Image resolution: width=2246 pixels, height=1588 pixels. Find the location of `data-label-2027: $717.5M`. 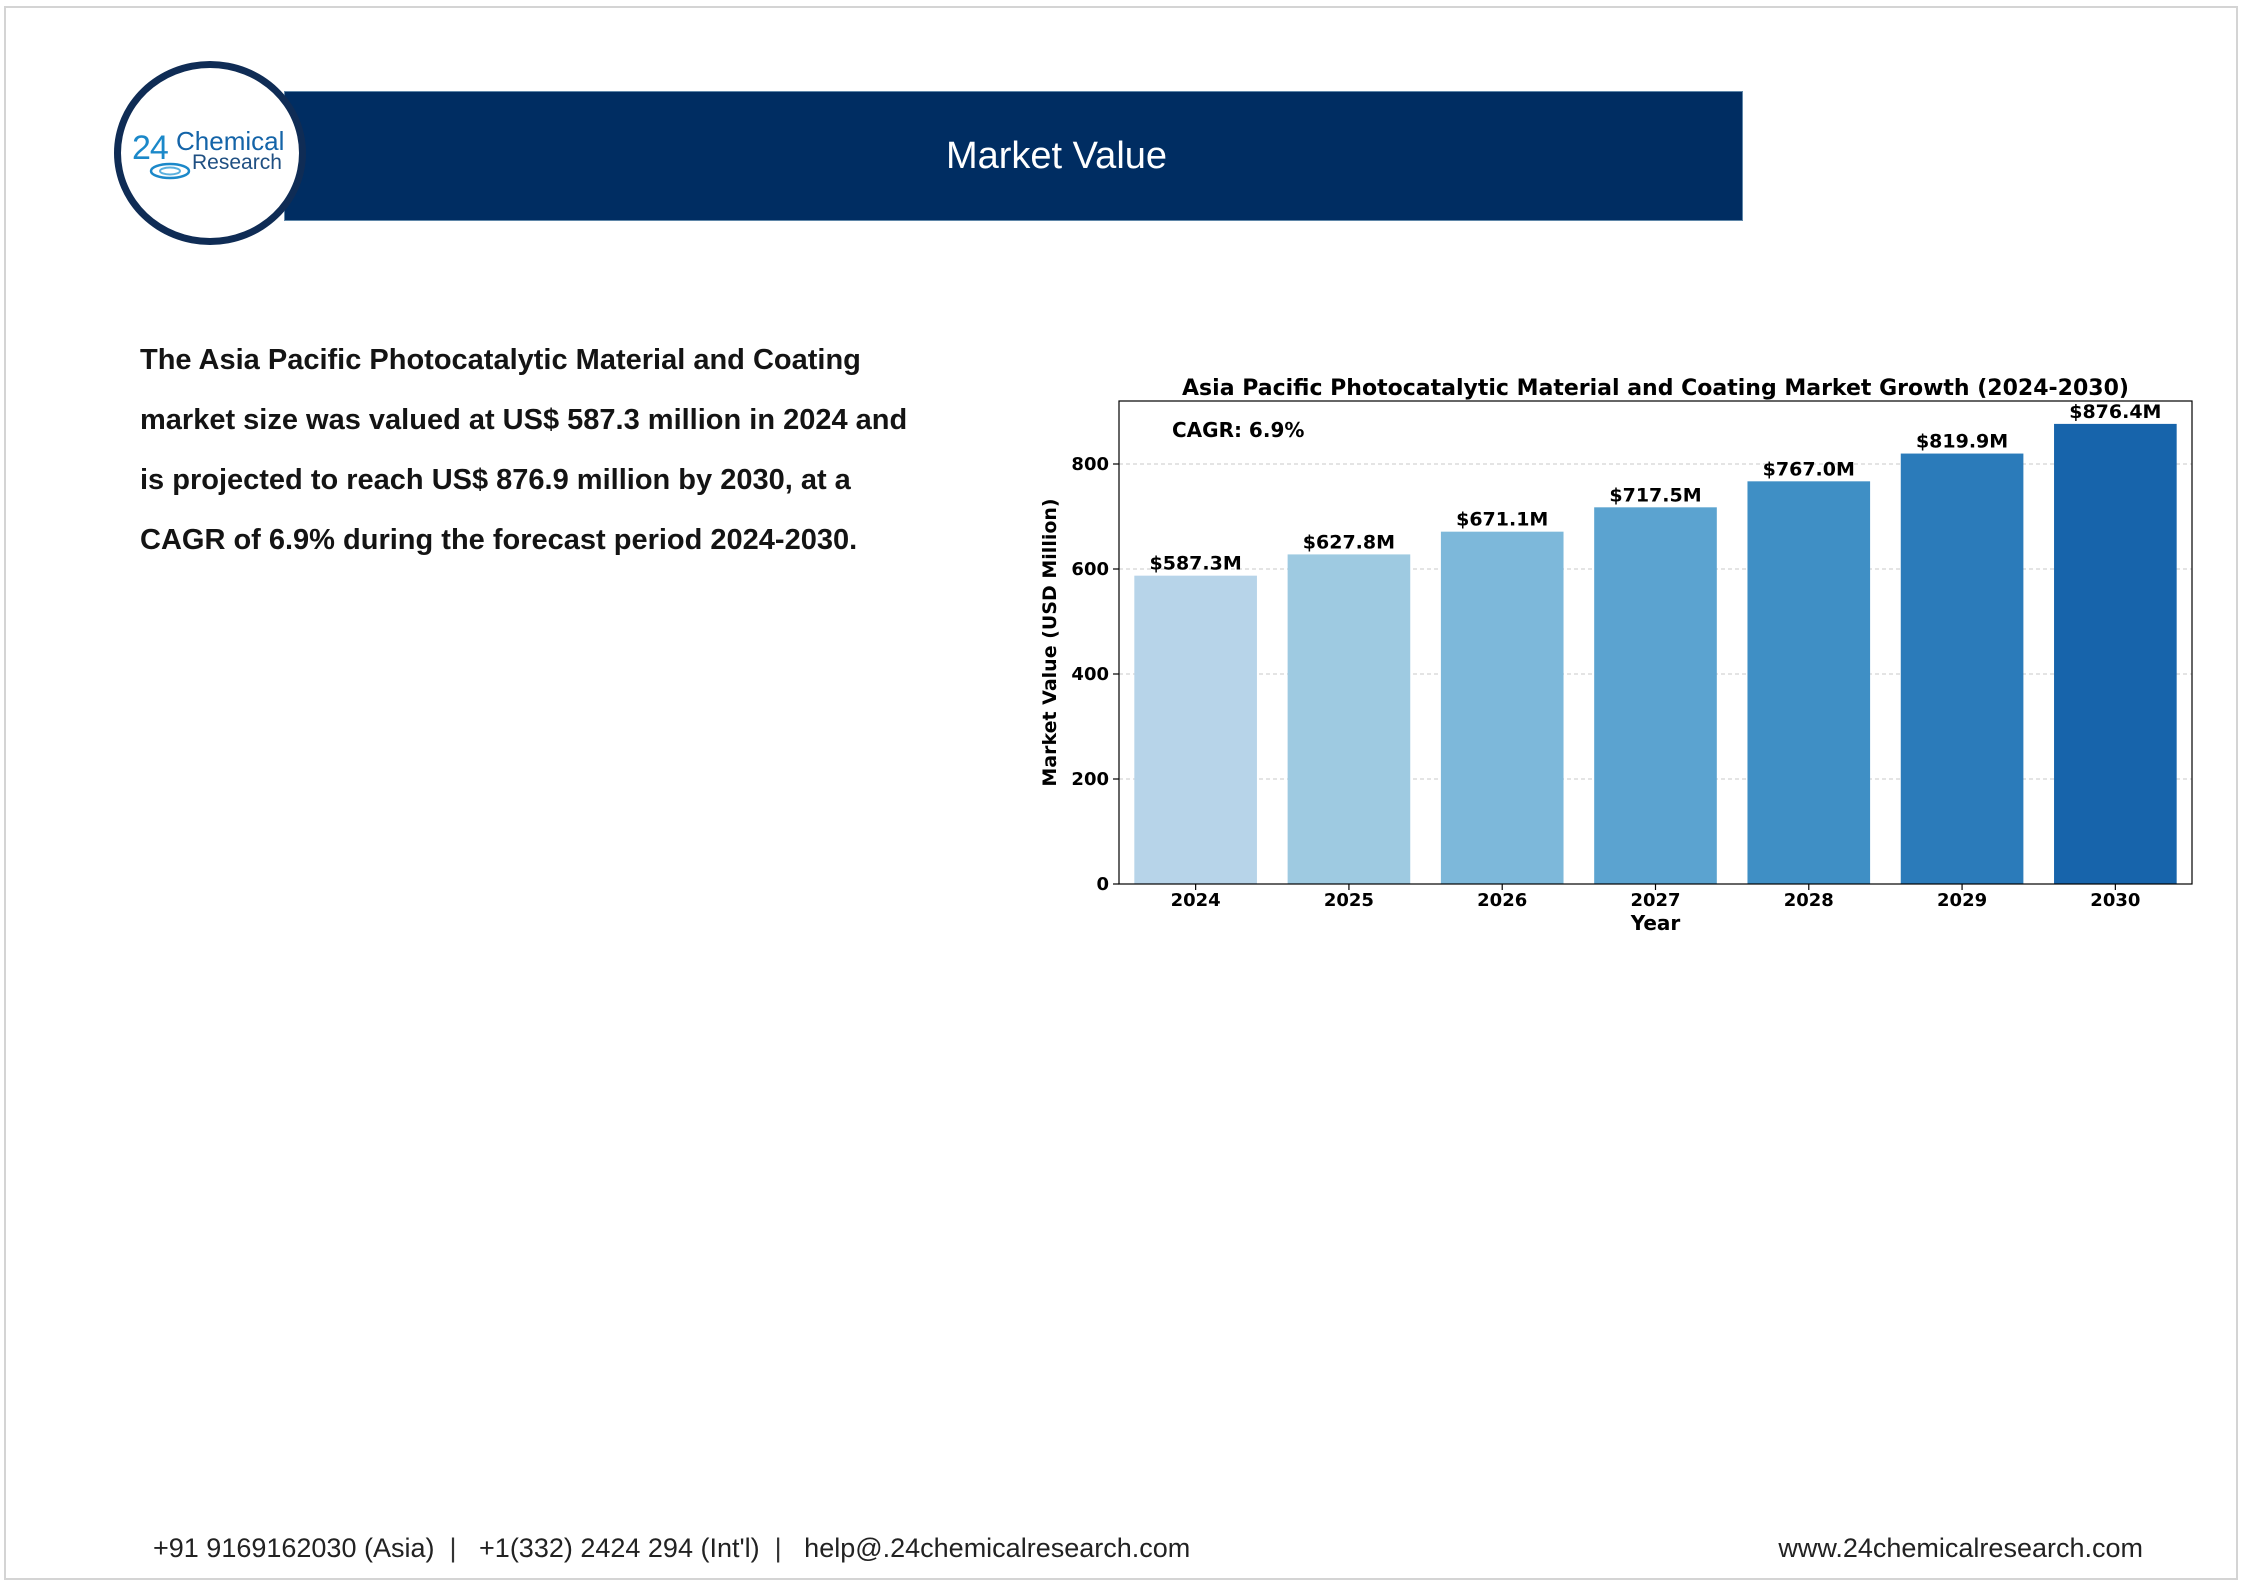

data-label-2027: $717.5M is located at coordinates (1655, 495).